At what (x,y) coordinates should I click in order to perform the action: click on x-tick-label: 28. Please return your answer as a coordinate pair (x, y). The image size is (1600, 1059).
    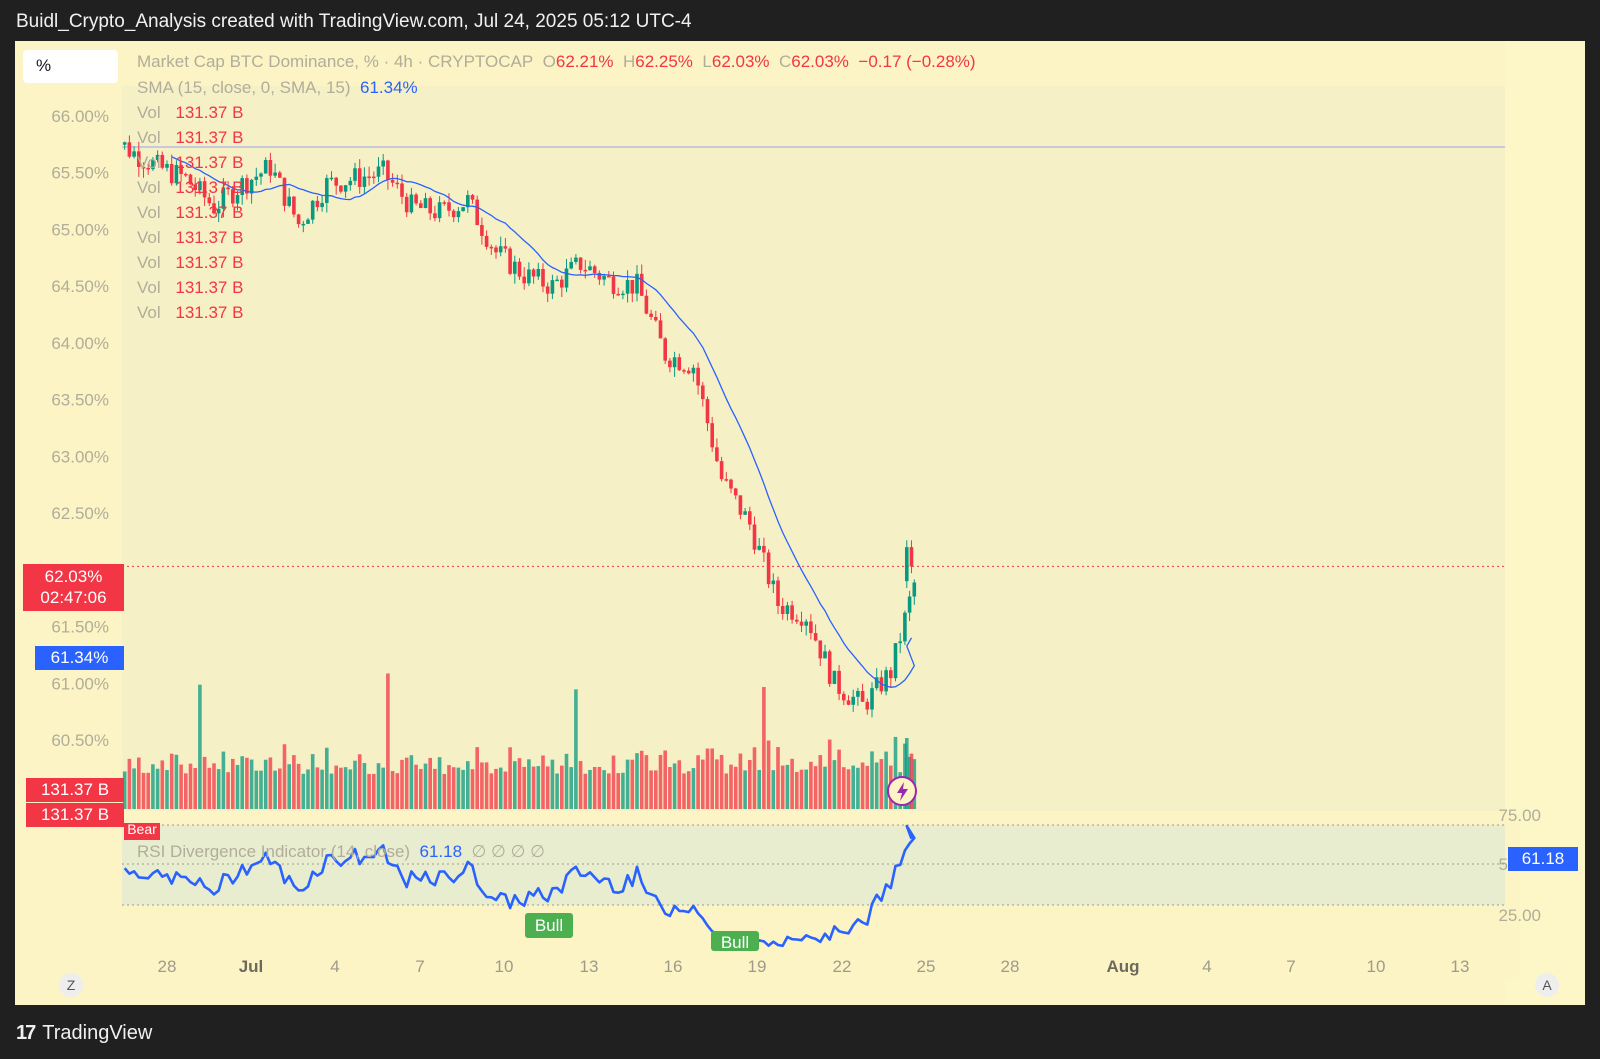
    Looking at the image, I should click on (167, 966).